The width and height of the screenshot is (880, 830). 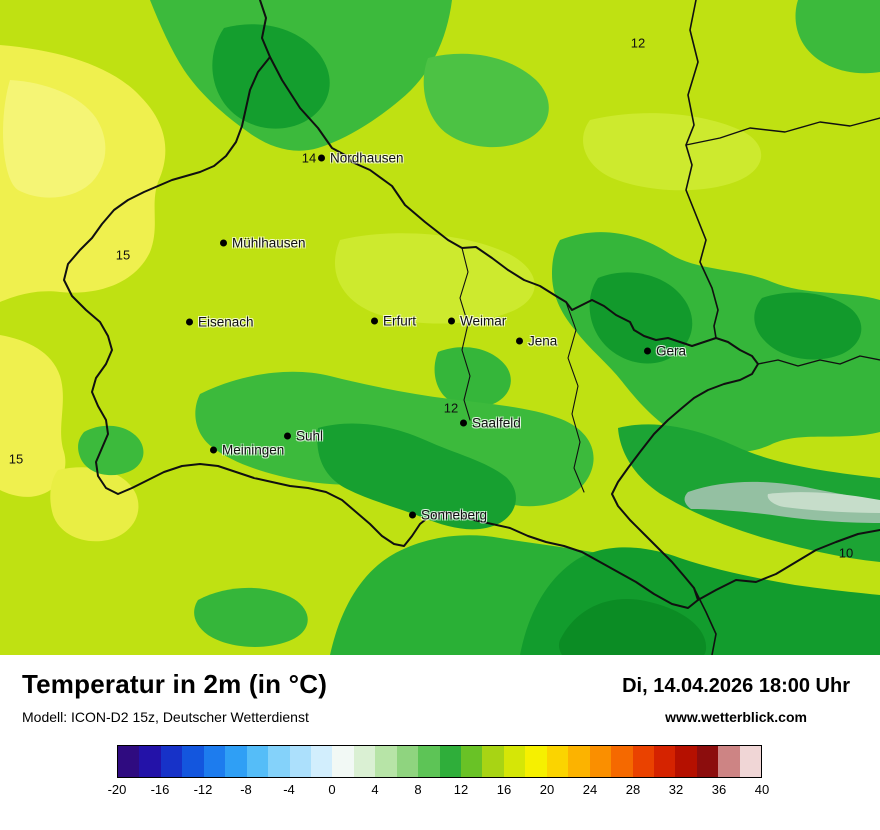 What do you see at coordinates (54, 139) in the screenshot?
I see `region-yellow-upper-left-light` at bounding box center [54, 139].